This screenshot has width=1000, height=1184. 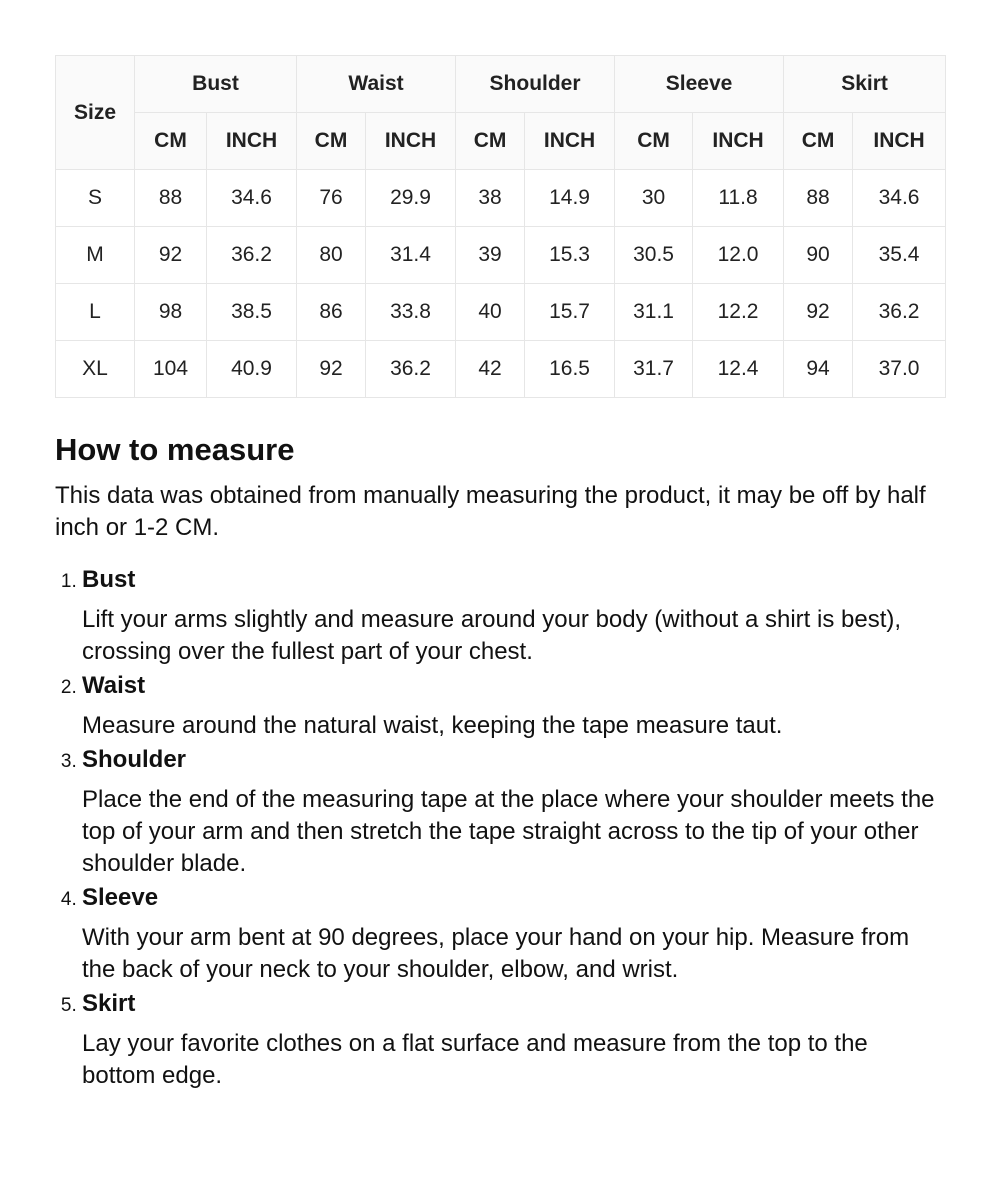 I want to click on value-cell: 31.4, so click(x=411, y=255).